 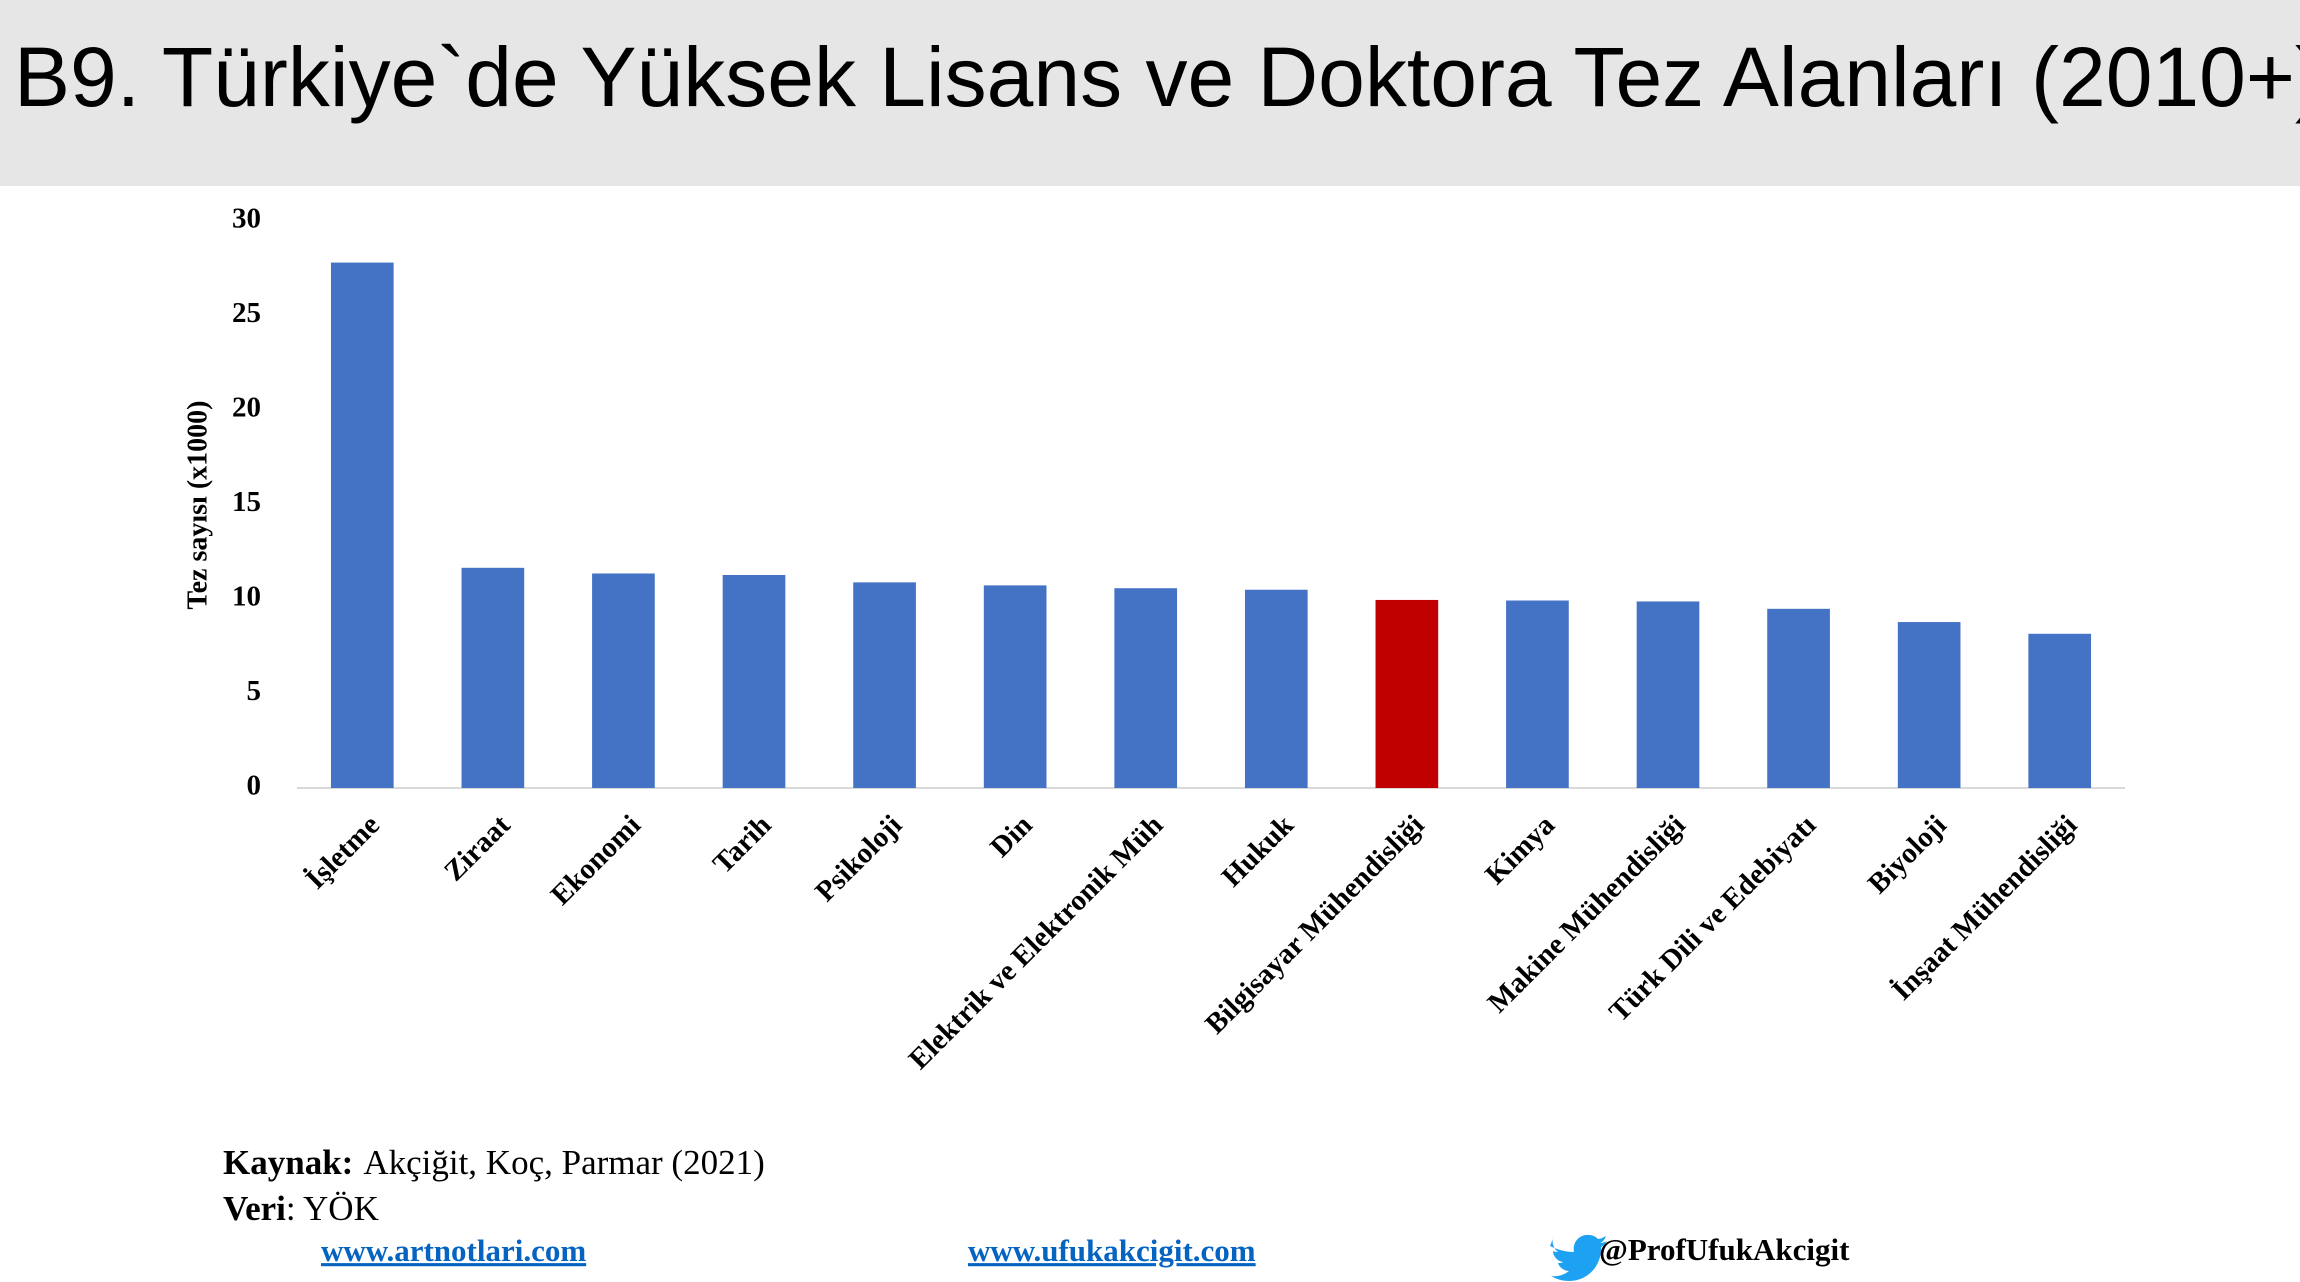 I want to click on x-tick-label: Din, so click(x=1011, y=836).